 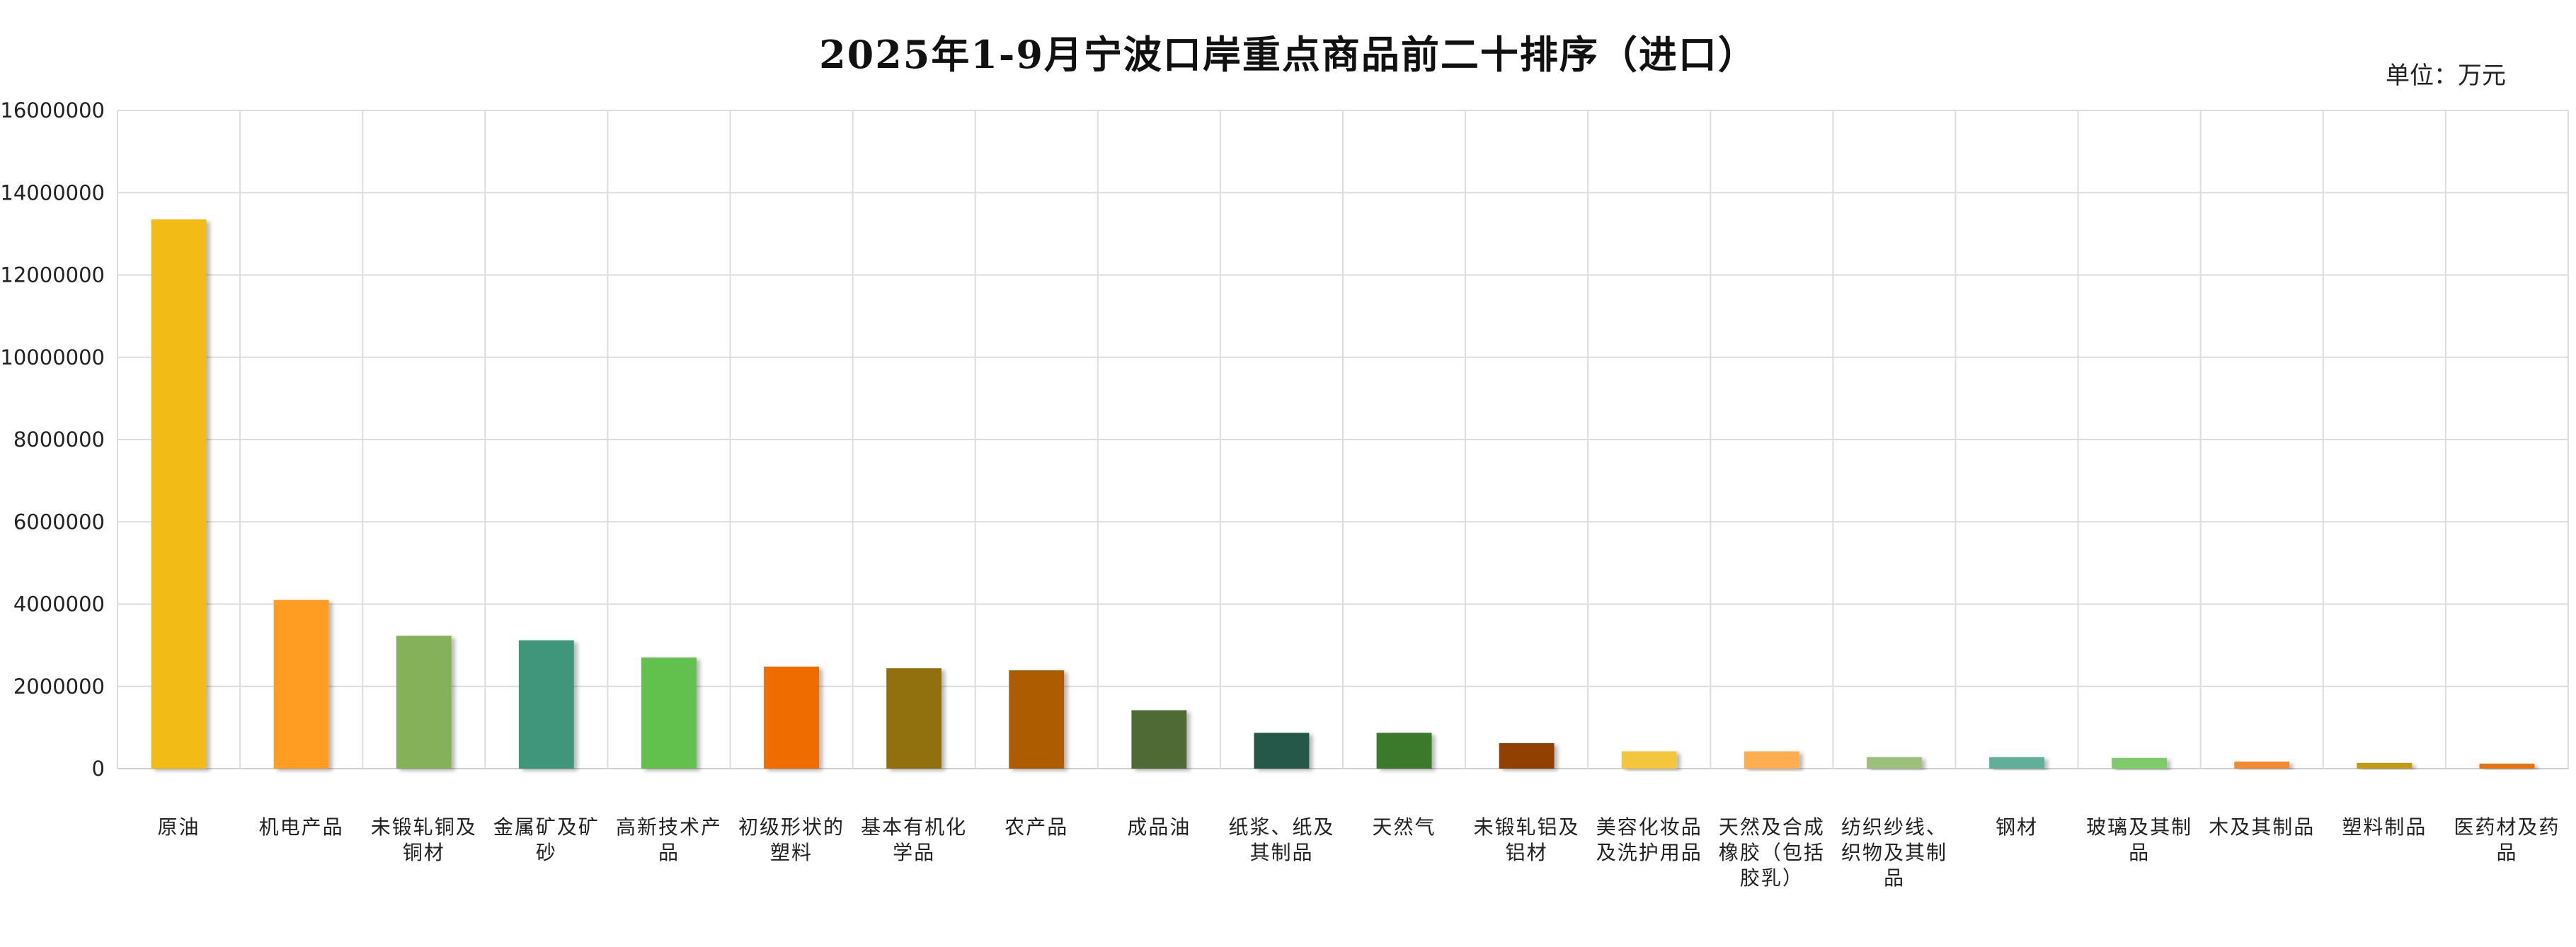 I want to click on y-tick-label: 6000000, so click(x=59, y=522).